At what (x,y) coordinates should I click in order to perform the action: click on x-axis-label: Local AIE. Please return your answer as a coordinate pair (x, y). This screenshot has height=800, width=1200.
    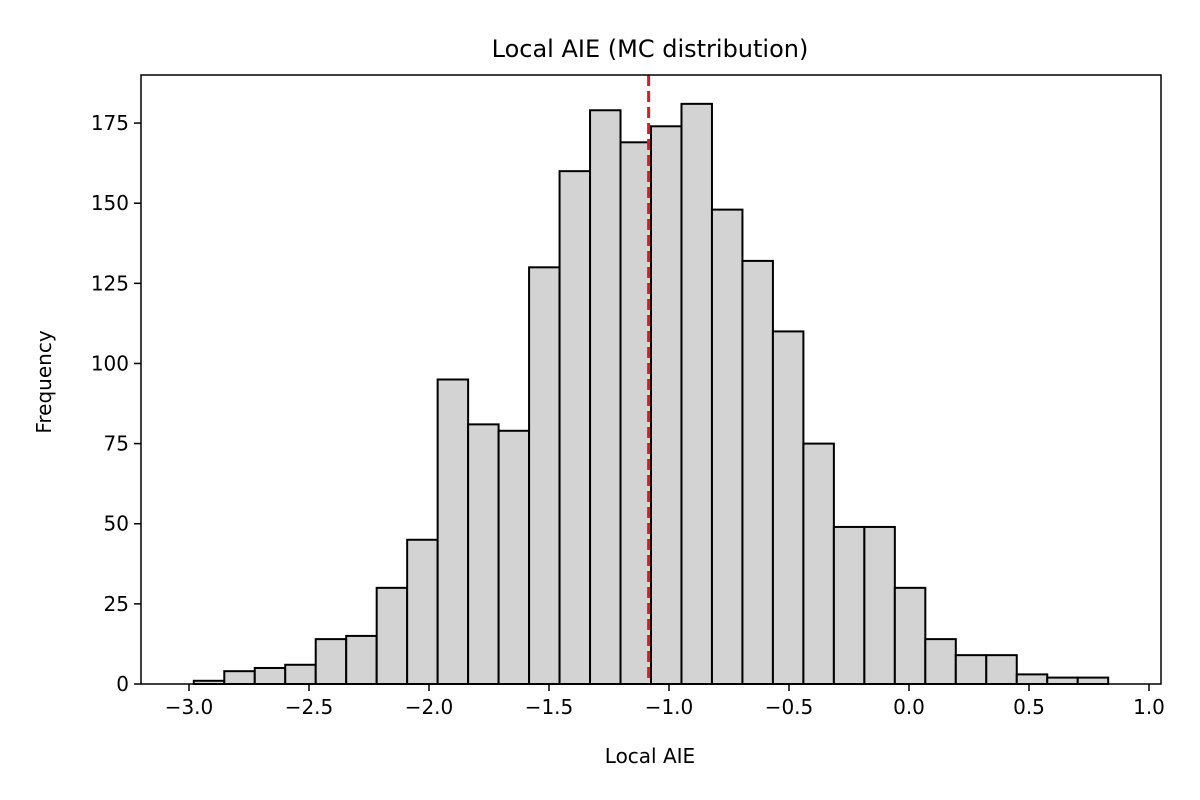
    Looking at the image, I should click on (650, 756).